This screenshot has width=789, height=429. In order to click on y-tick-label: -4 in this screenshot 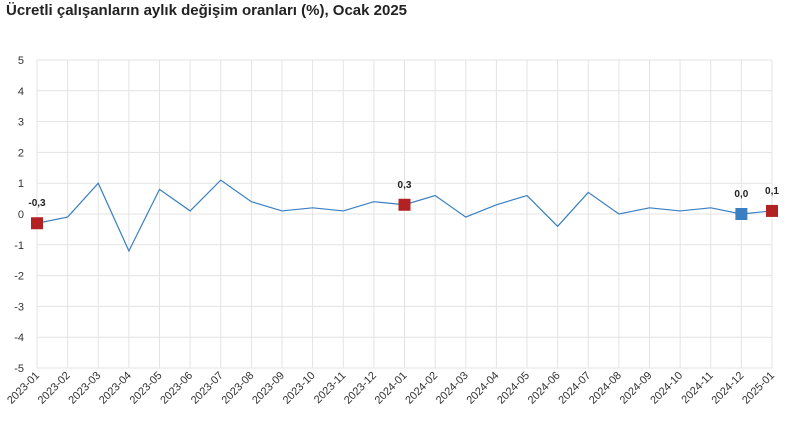, I will do `click(19, 338)`.